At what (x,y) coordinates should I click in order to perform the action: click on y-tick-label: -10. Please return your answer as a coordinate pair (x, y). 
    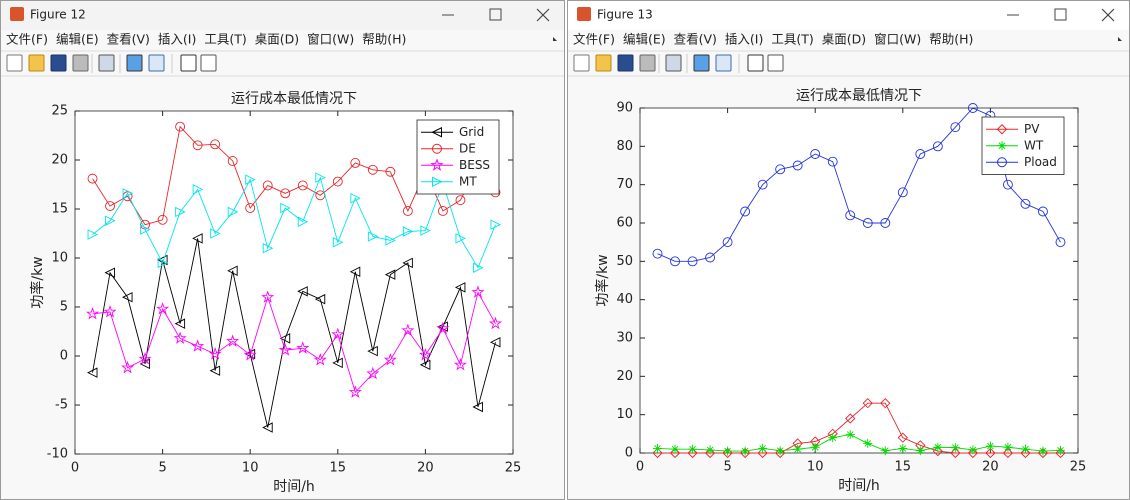
    Looking at the image, I should click on (57, 454).